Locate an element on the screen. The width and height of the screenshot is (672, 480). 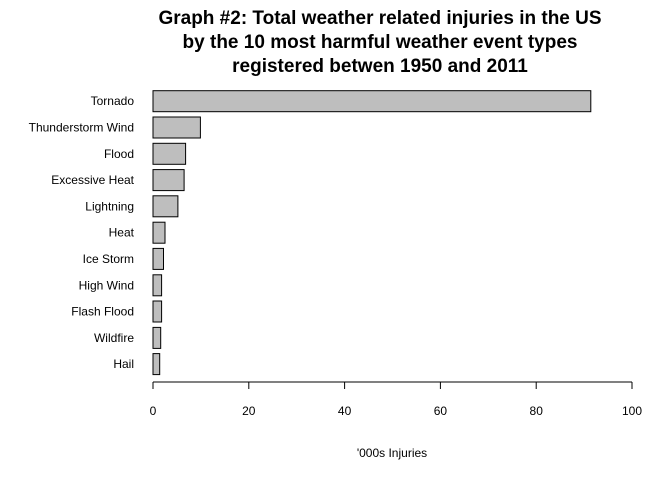
category-label: Heat is located at coordinates (122, 233).